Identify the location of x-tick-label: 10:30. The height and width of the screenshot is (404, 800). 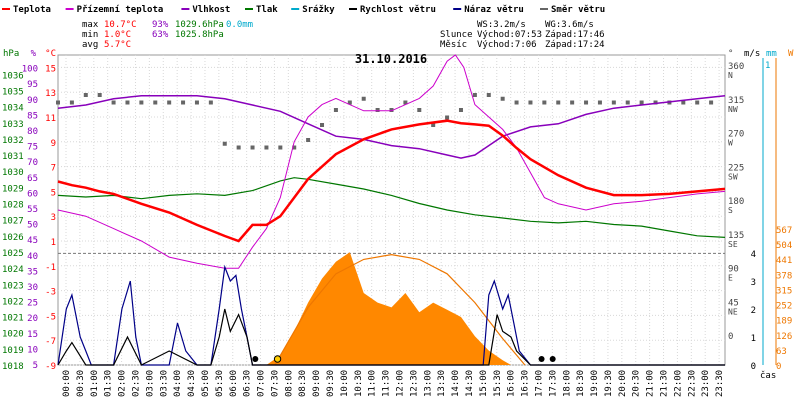
(359, 383).